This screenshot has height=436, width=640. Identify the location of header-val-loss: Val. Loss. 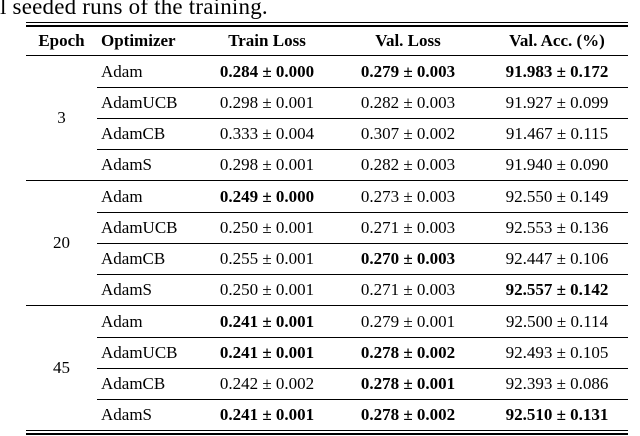
(408, 40).